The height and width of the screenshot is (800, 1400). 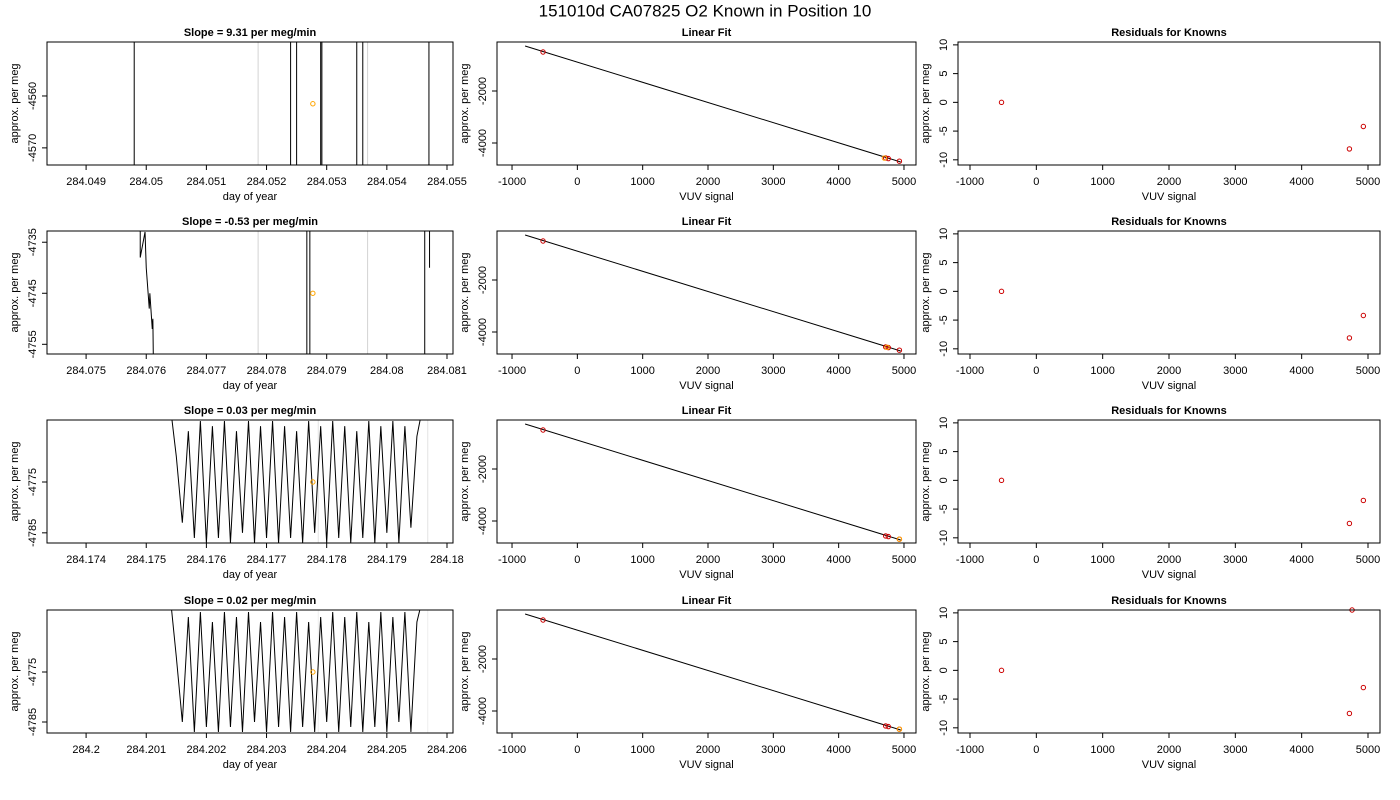 What do you see at coordinates (387, 182) in the screenshot?
I see `x-tick-label: 284.054` at bounding box center [387, 182].